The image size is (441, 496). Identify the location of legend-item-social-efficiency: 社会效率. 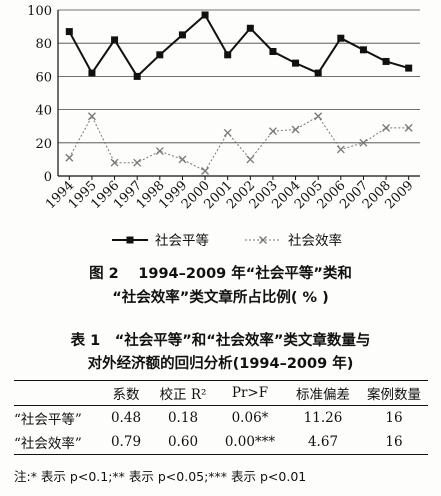
(293, 240).